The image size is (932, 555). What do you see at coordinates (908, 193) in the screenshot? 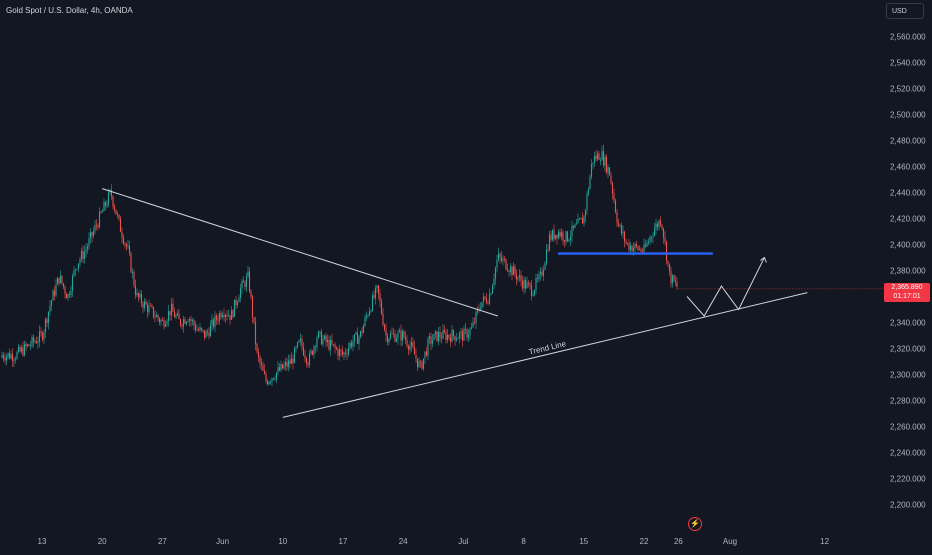
I see `price-tick-label: 2,440.000` at bounding box center [908, 193].